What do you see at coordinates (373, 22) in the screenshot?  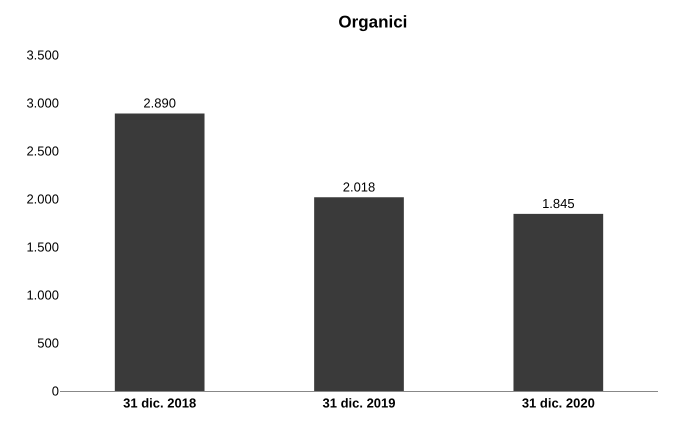 I see `chart-title: Organici` at bounding box center [373, 22].